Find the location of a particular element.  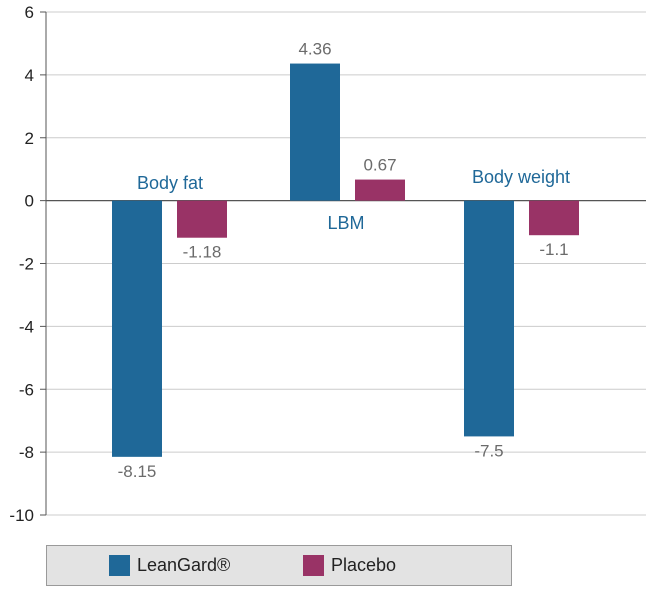

legend: LeanGard® Placebo is located at coordinates (279, 565).